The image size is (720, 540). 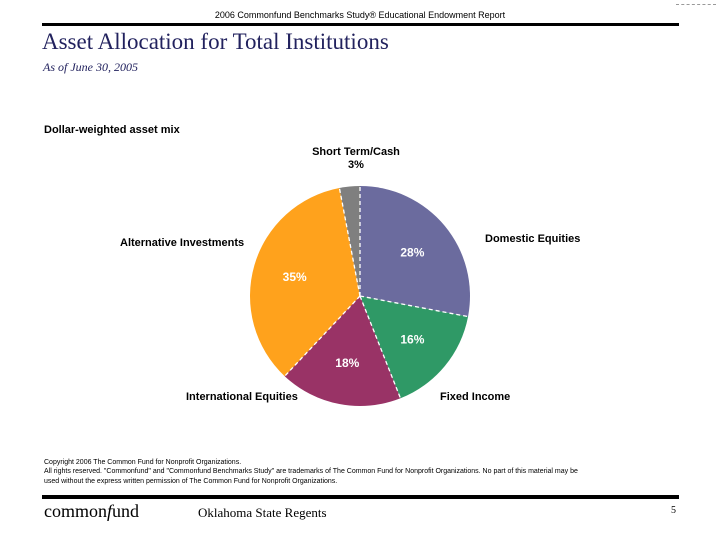 I want to click on pie-pct-label: 16%, so click(x=412, y=339).